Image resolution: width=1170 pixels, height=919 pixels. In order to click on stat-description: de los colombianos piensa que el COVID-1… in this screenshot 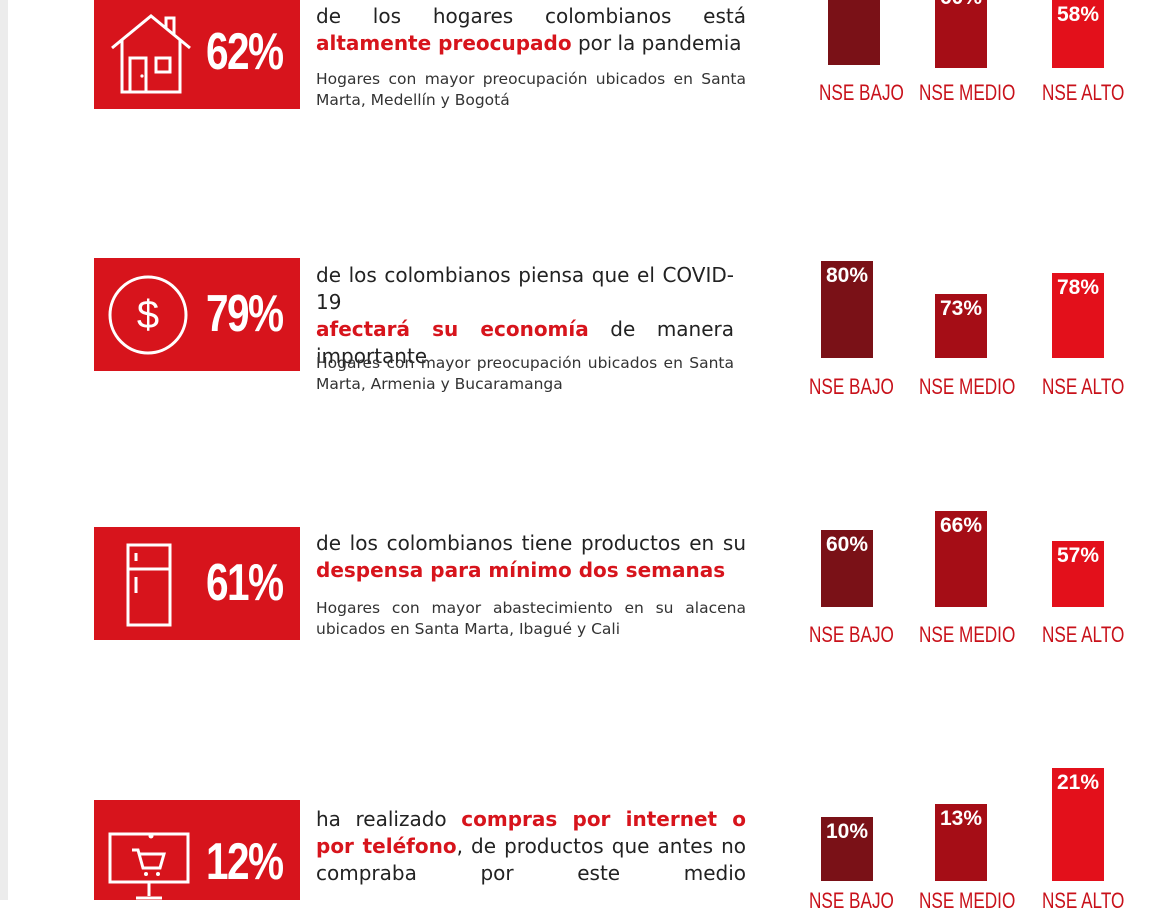, I will do `click(525, 316)`.